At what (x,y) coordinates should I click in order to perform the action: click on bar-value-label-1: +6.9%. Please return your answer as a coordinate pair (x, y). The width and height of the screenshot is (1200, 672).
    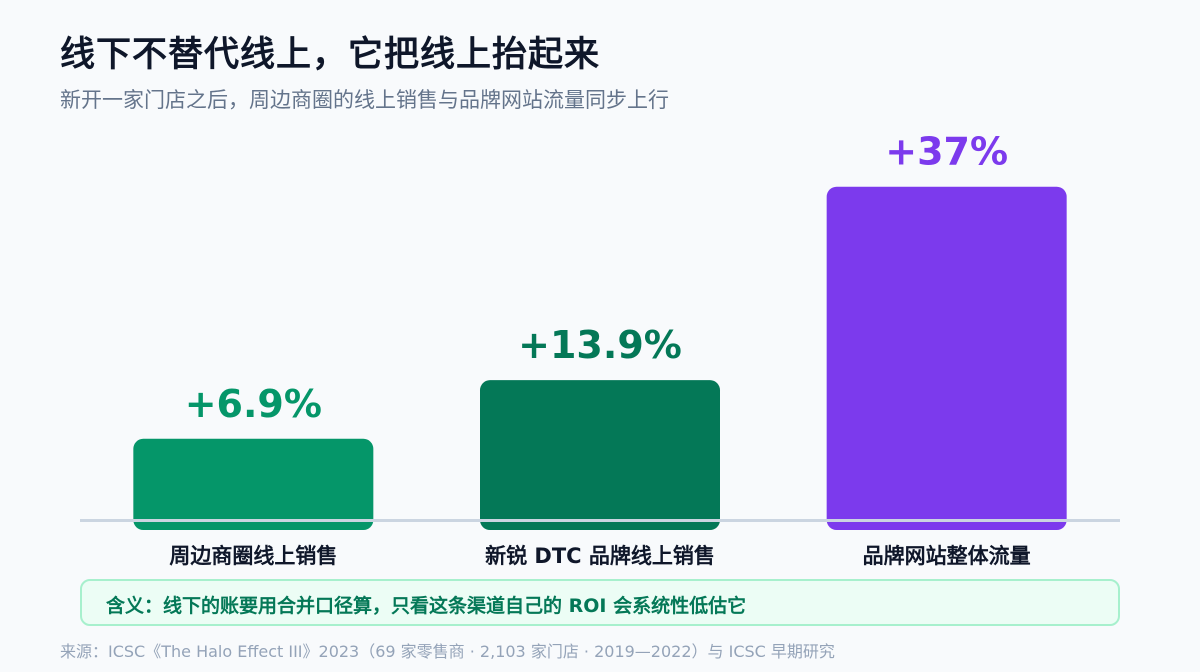
    Looking at the image, I should click on (253, 404).